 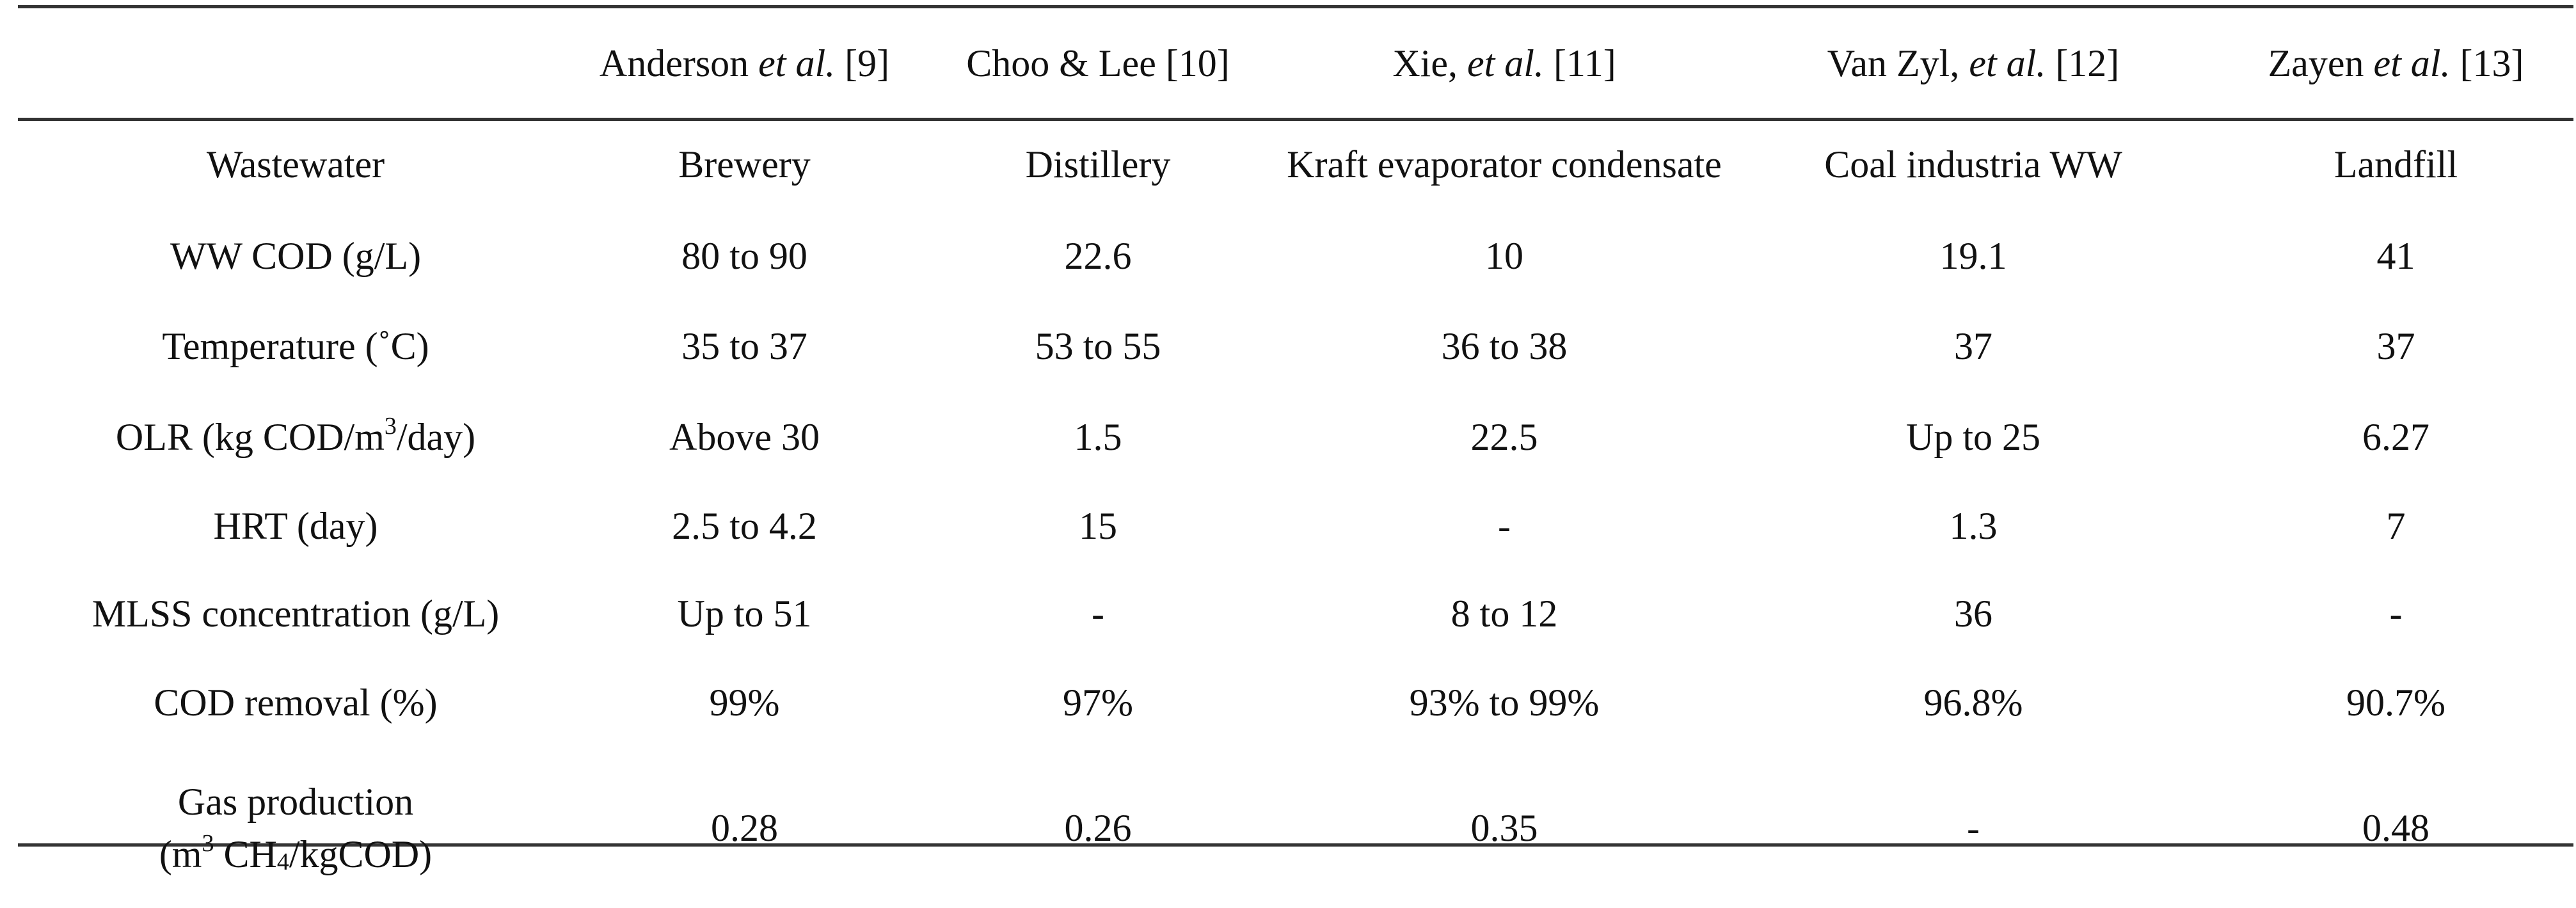 I want to click on header-van-zyl: Van Zyl, et al. [12], so click(x=1973, y=63).